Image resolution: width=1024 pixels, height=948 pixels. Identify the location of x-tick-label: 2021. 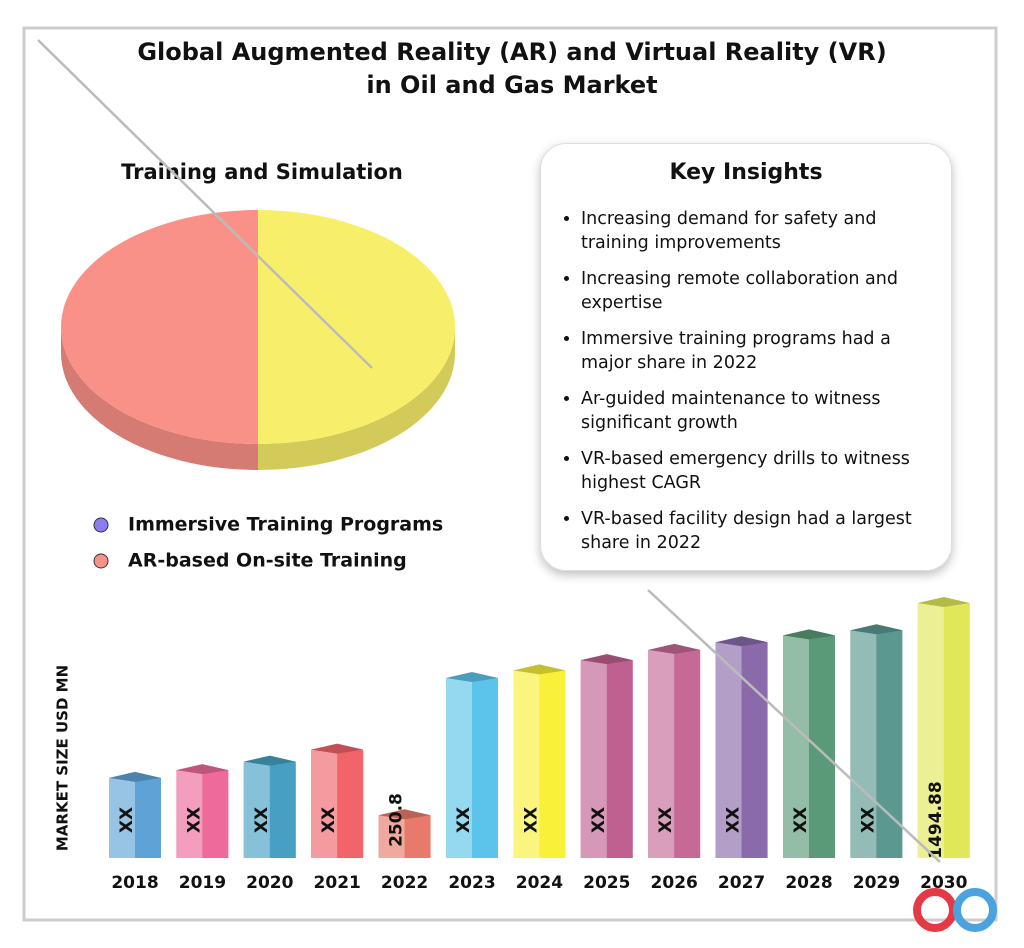
(337, 883).